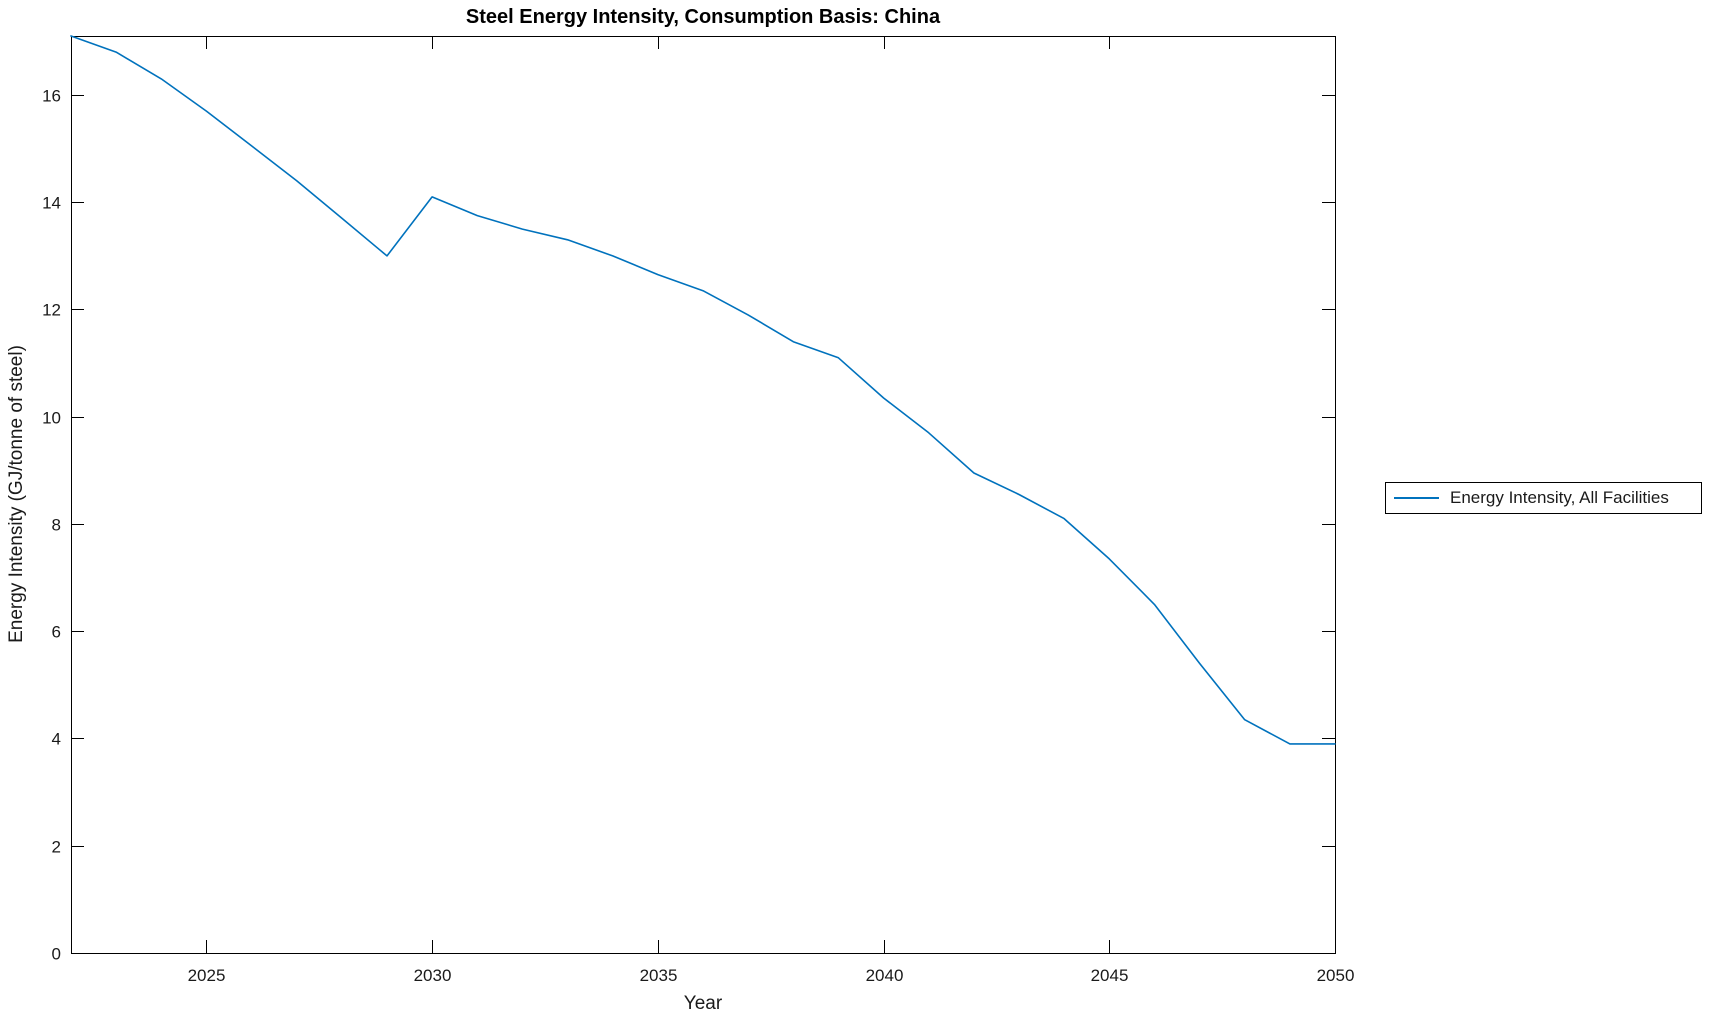  I want to click on legend: Energy Intensity, All Facilities, so click(1543, 498).